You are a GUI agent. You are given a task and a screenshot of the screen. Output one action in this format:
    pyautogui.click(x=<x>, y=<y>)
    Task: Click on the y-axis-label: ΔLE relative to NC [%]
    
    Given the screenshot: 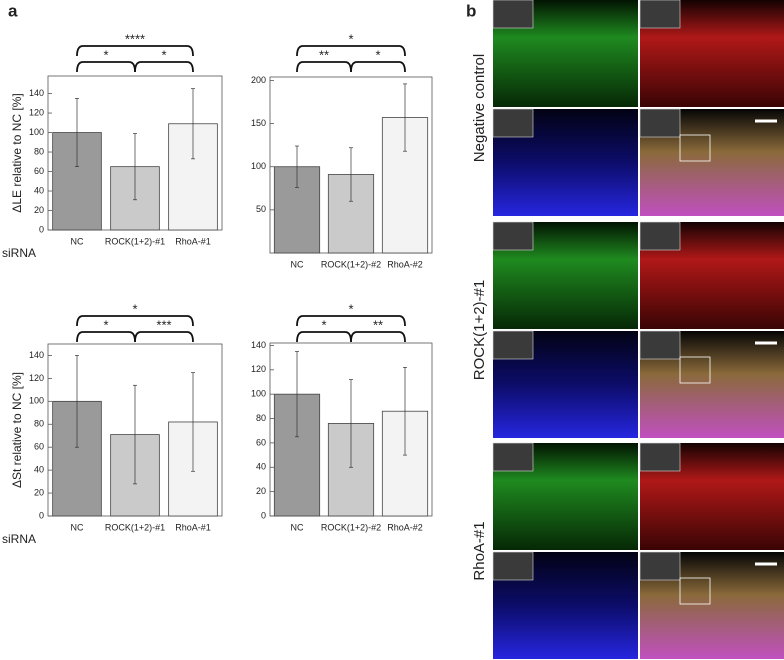 What is the action you would take?
    pyautogui.click(x=17, y=152)
    